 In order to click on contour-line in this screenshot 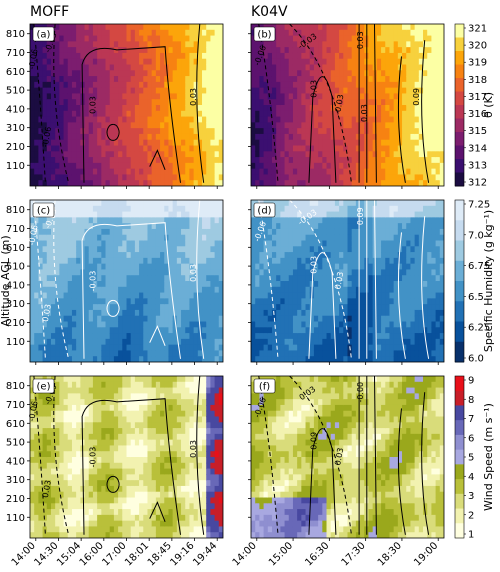, I will do `click(425, 111)`.